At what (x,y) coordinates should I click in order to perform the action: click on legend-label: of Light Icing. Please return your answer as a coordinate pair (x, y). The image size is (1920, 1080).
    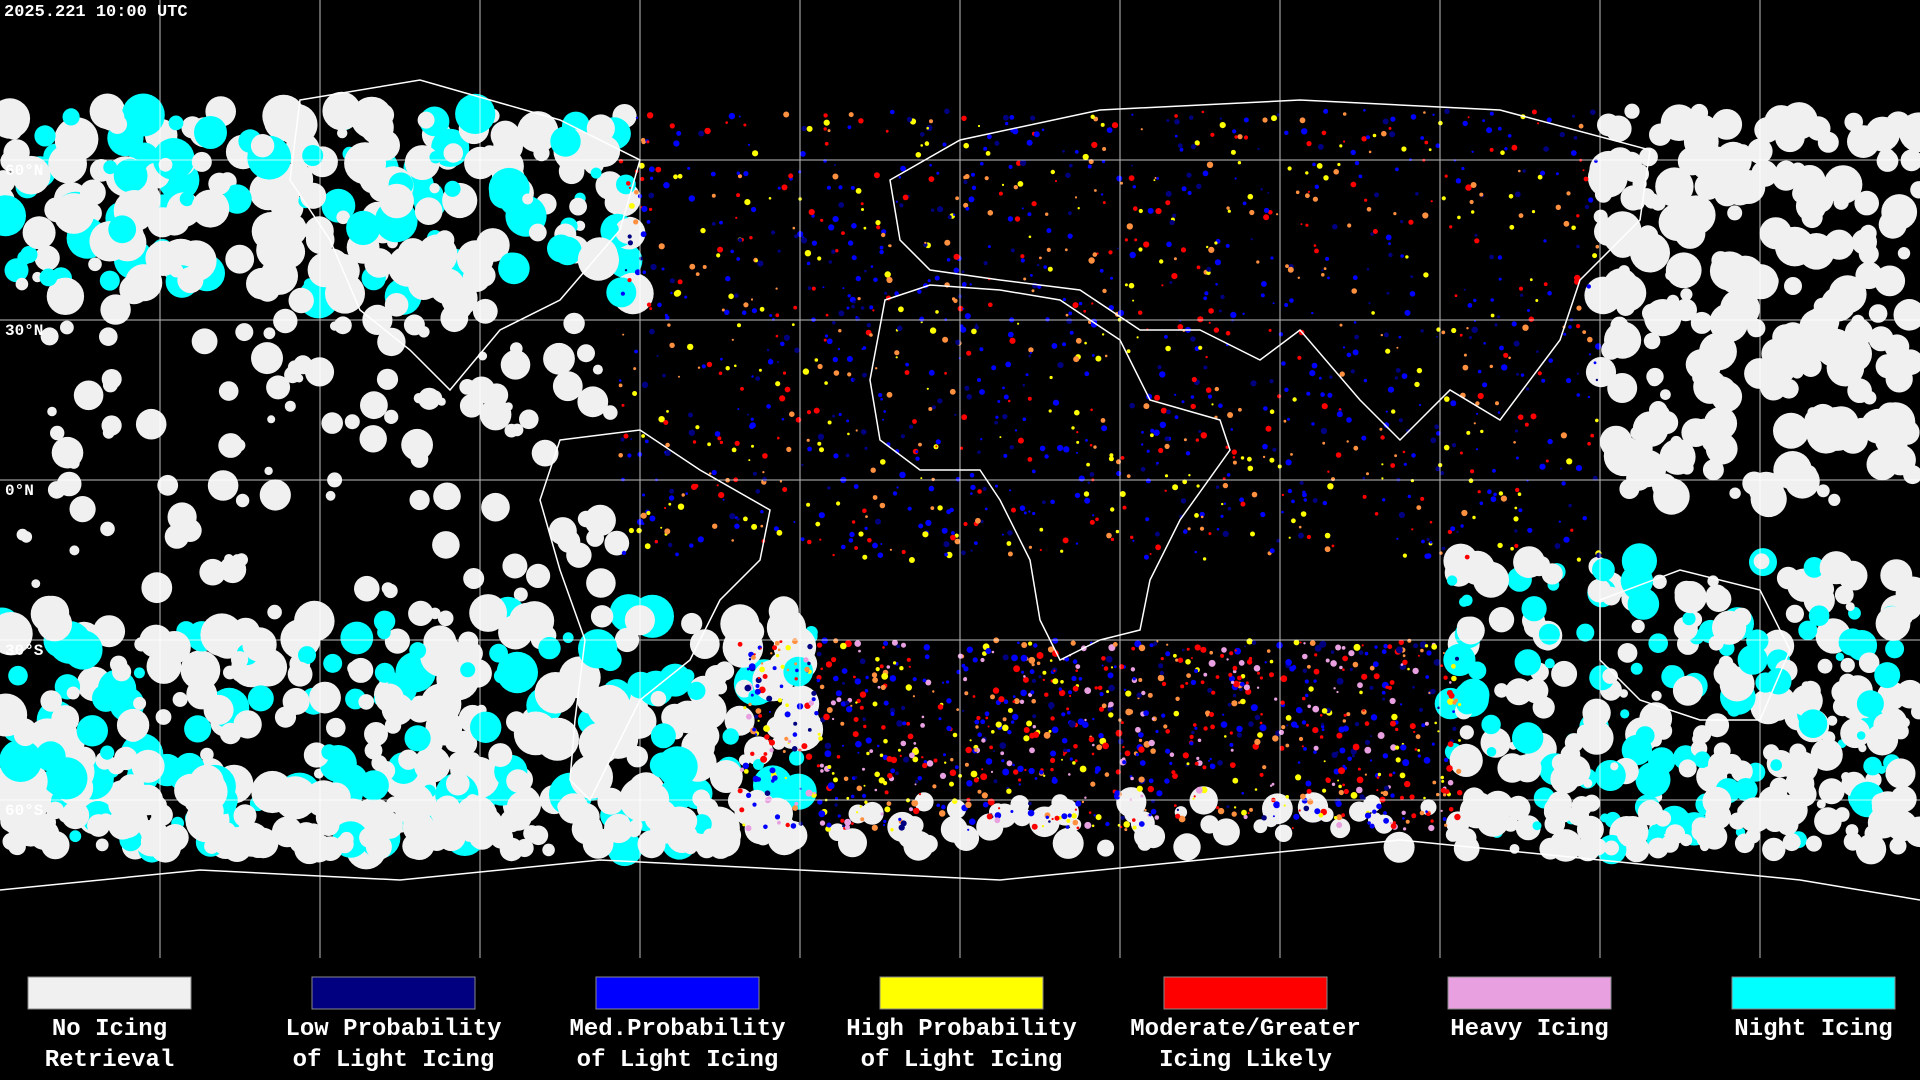
    Looking at the image, I should click on (962, 1060).